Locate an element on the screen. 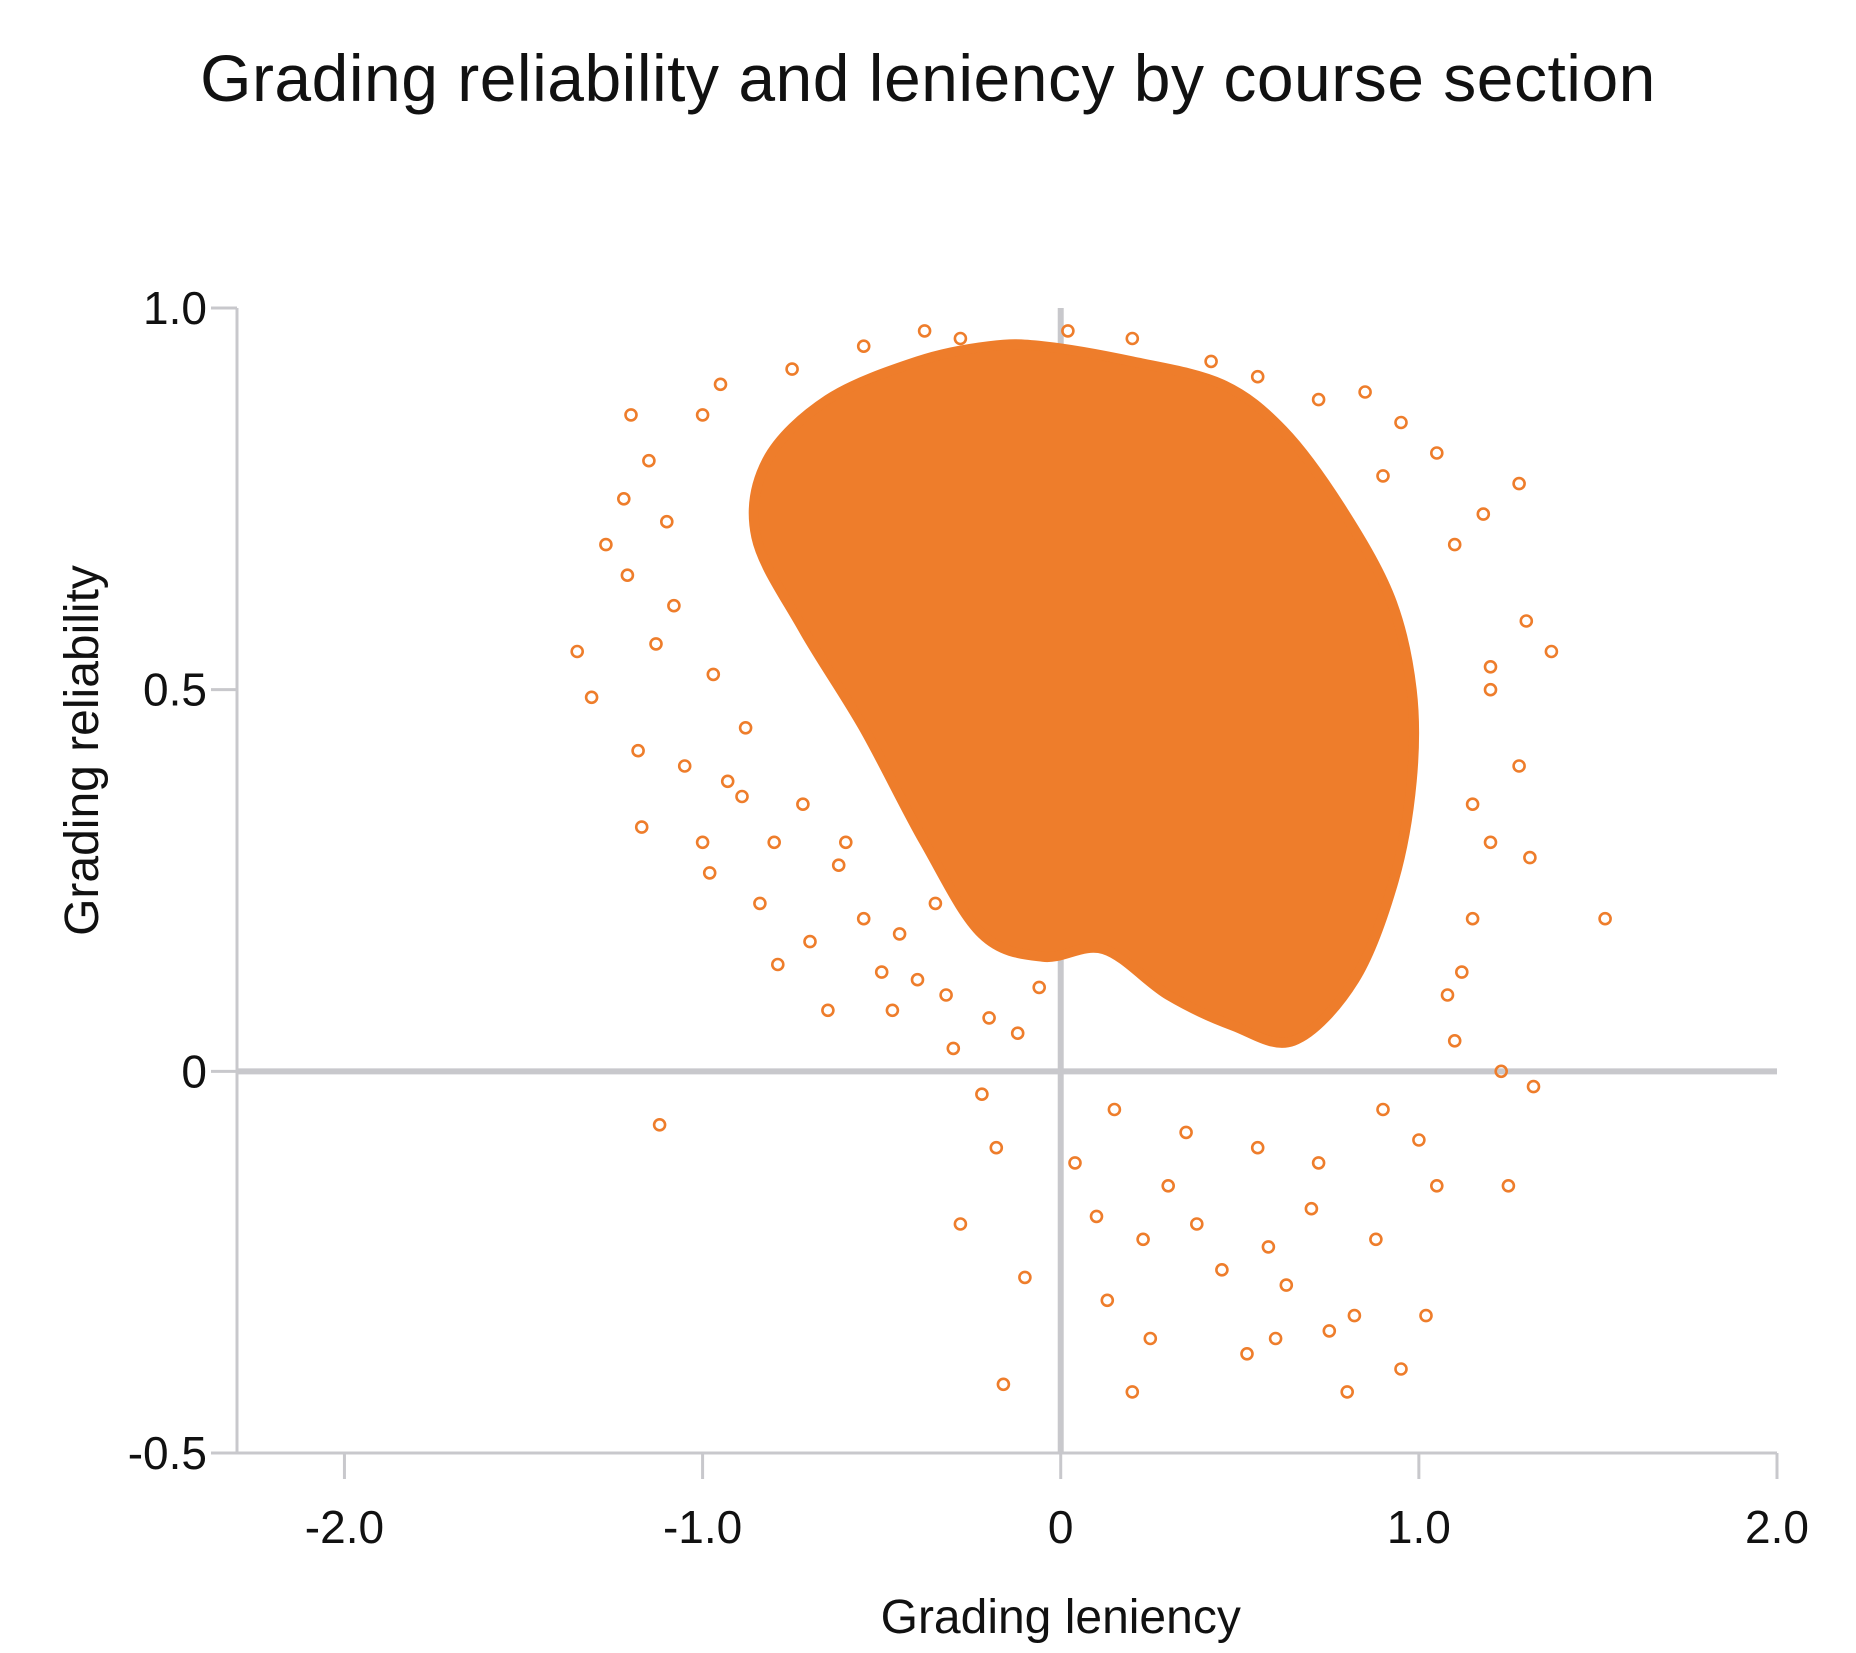  x-tick-label: 2.0 is located at coordinates (1777, 1527).